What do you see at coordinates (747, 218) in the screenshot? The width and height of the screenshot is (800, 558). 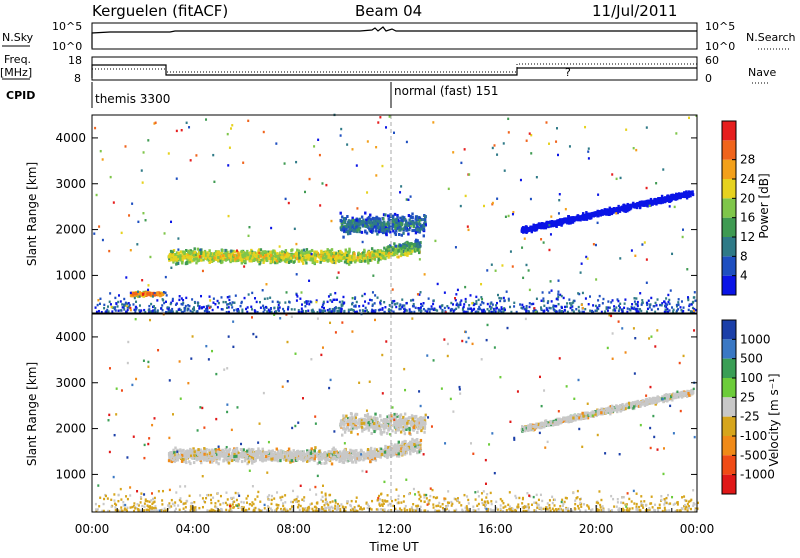 I see `colorbar-tick-label: 16` at bounding box center [747, 218].